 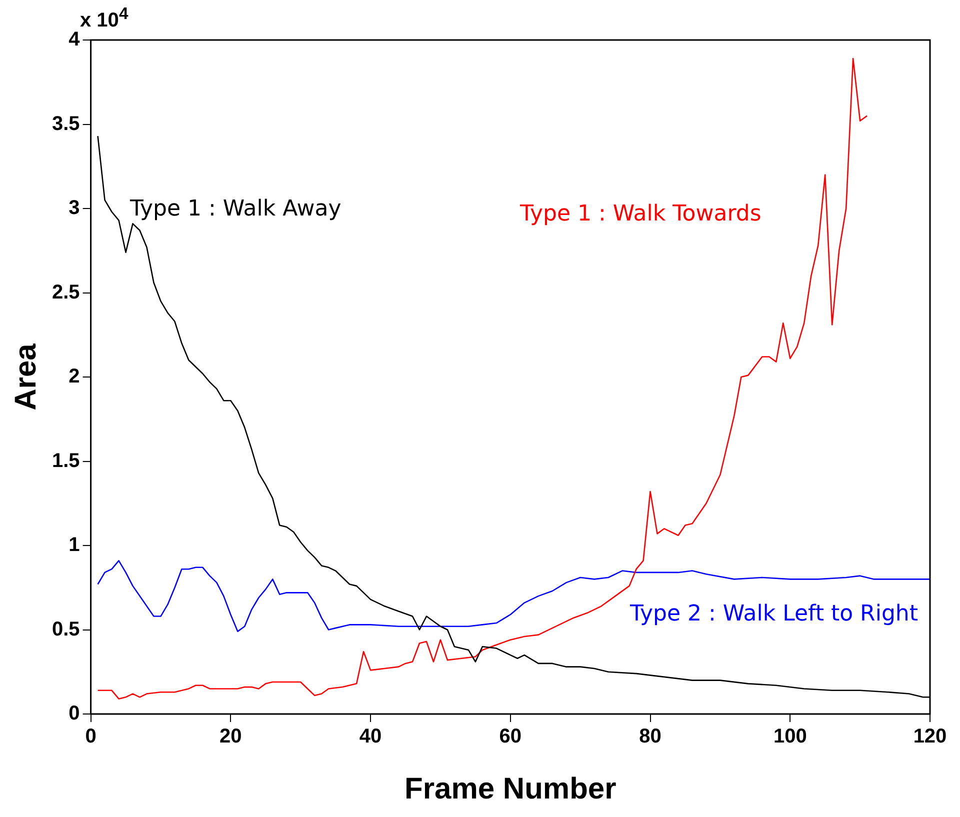 What do you see at coordinates (74, 377) in the screenshot?
I see `y-tick-label: 2` at bounding box center [74, 377].